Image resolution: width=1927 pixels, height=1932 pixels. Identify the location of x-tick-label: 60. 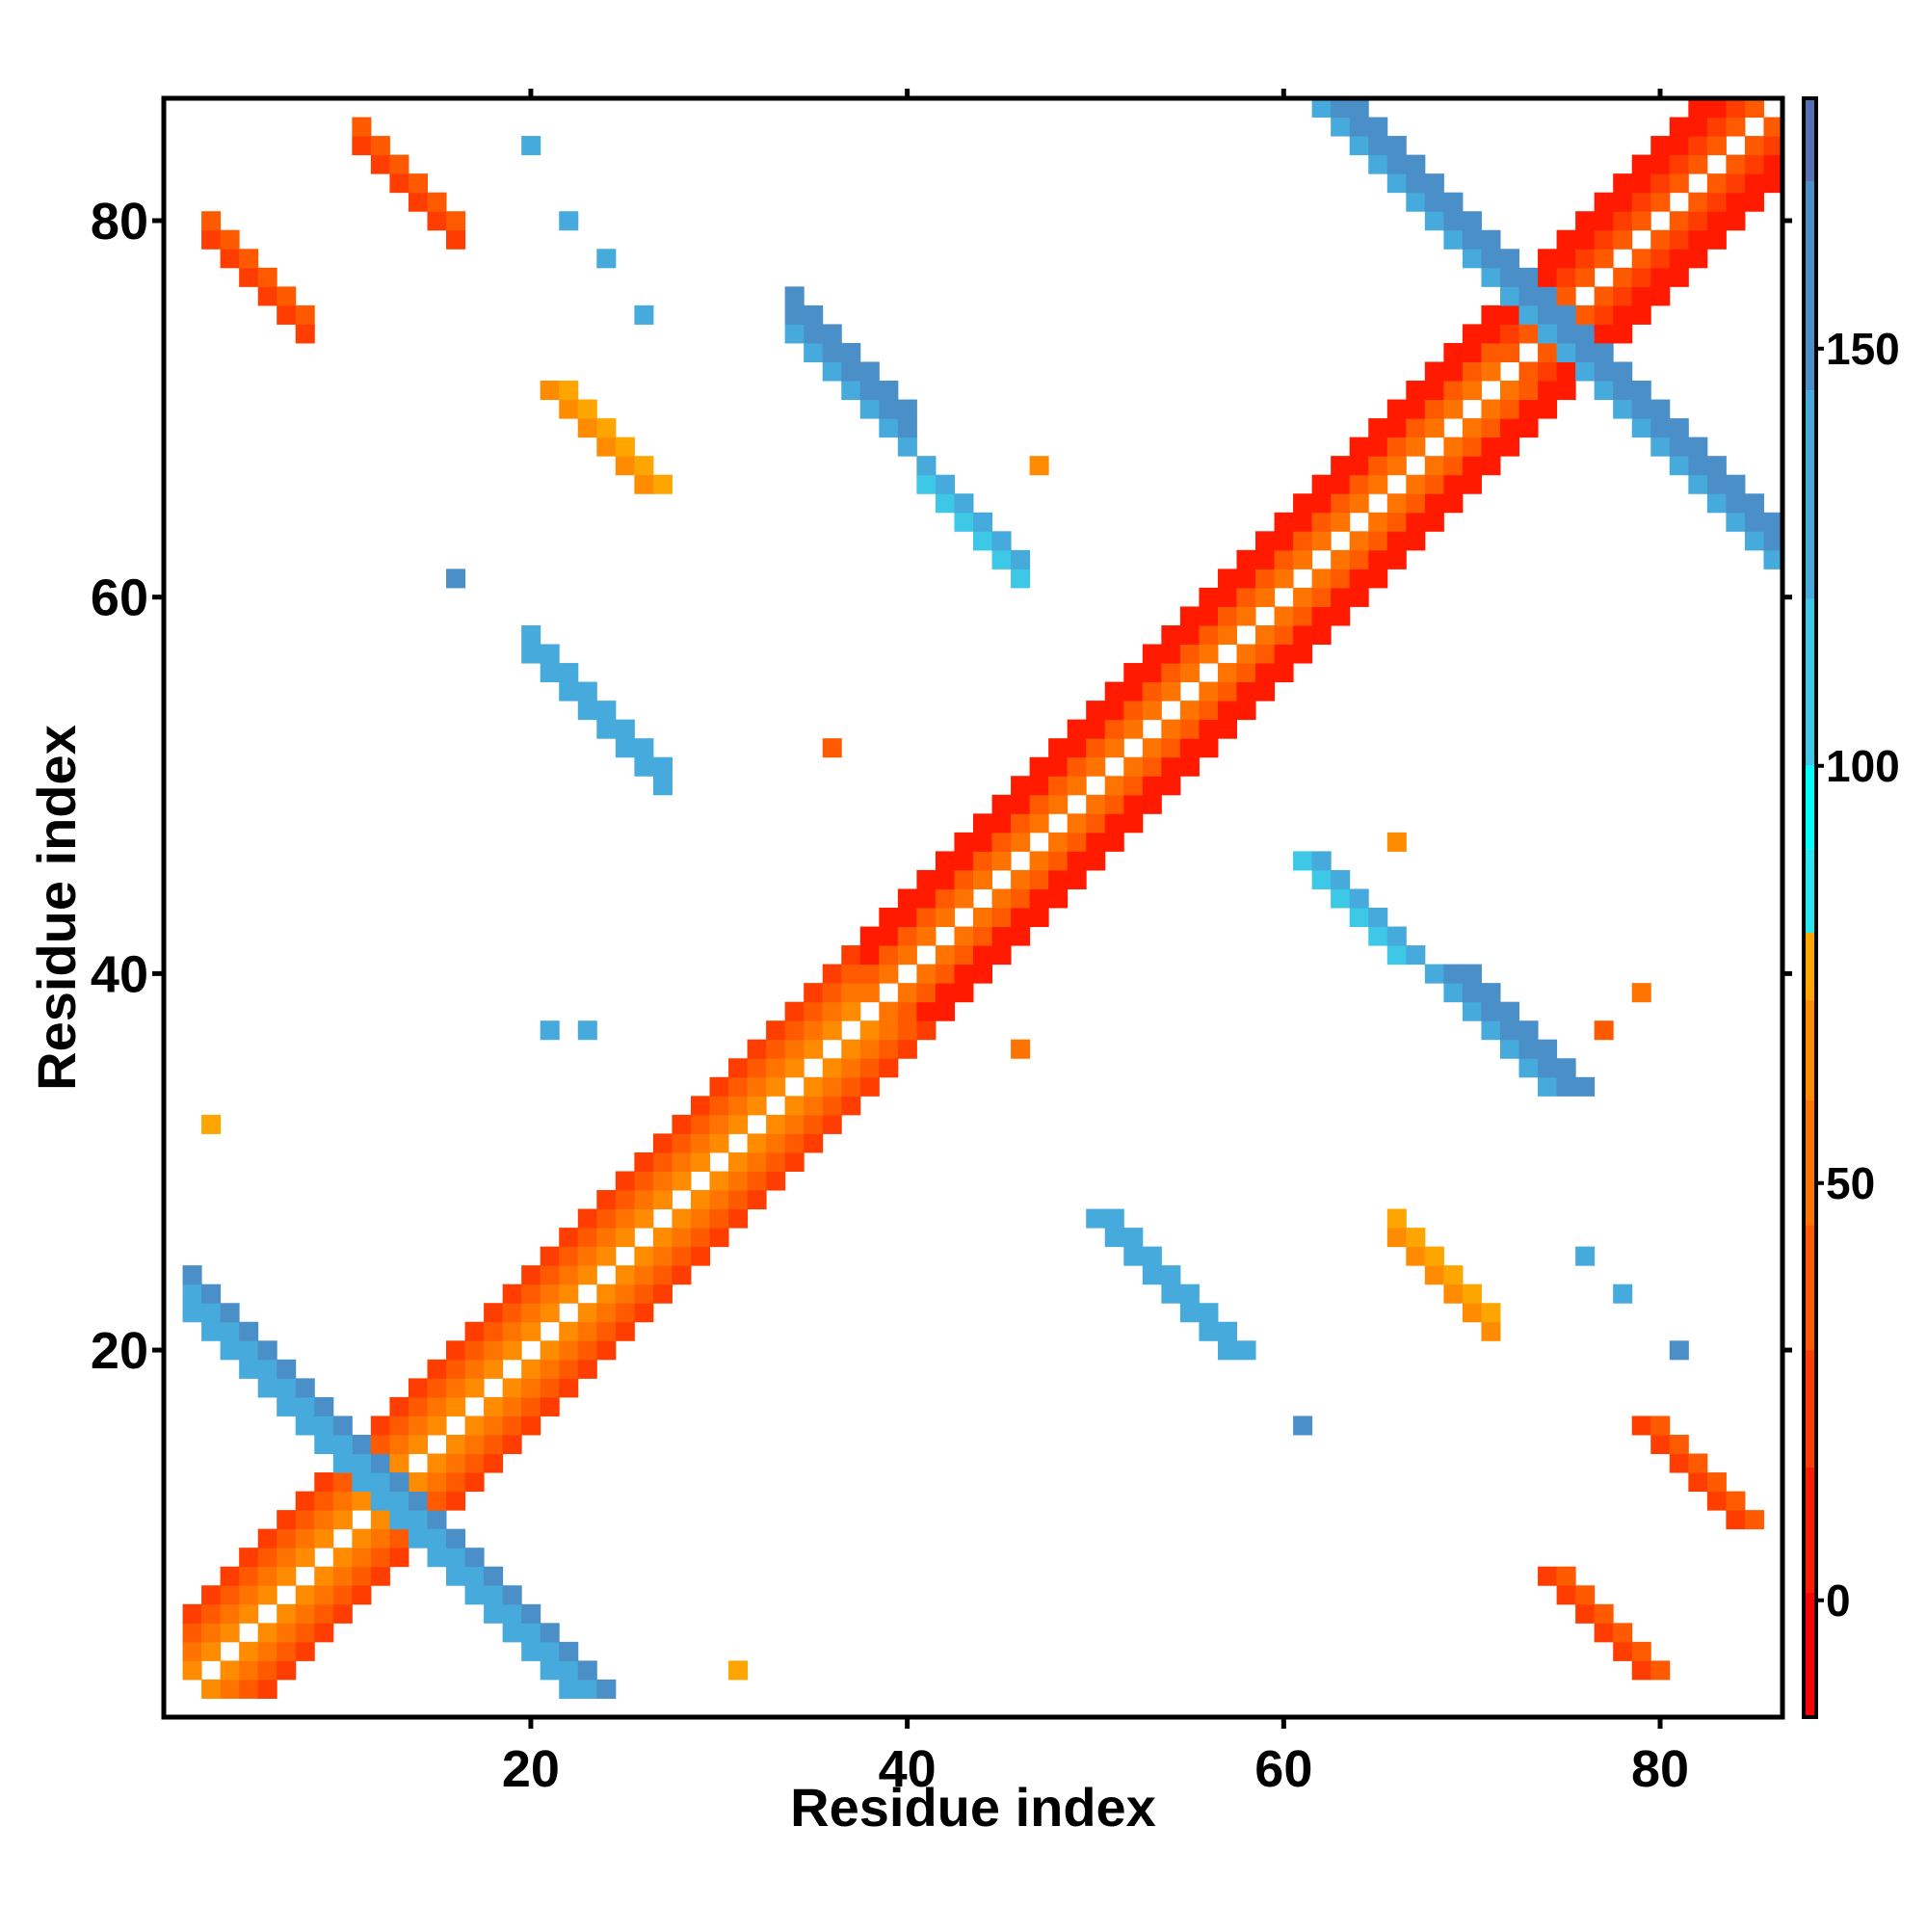
(1283, 1769).